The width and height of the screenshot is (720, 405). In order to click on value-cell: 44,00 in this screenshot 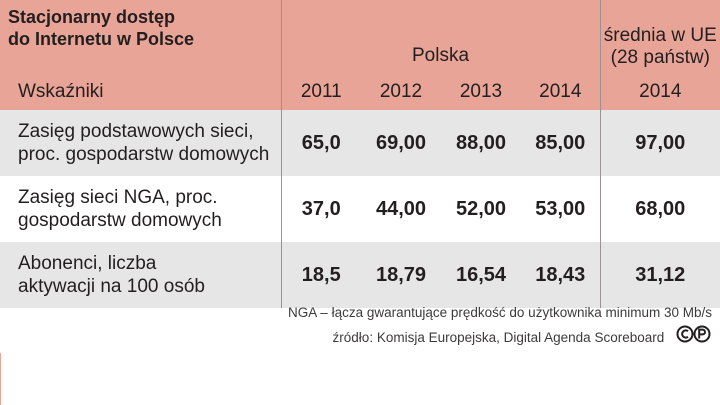, I will do `click(401, 209)`.